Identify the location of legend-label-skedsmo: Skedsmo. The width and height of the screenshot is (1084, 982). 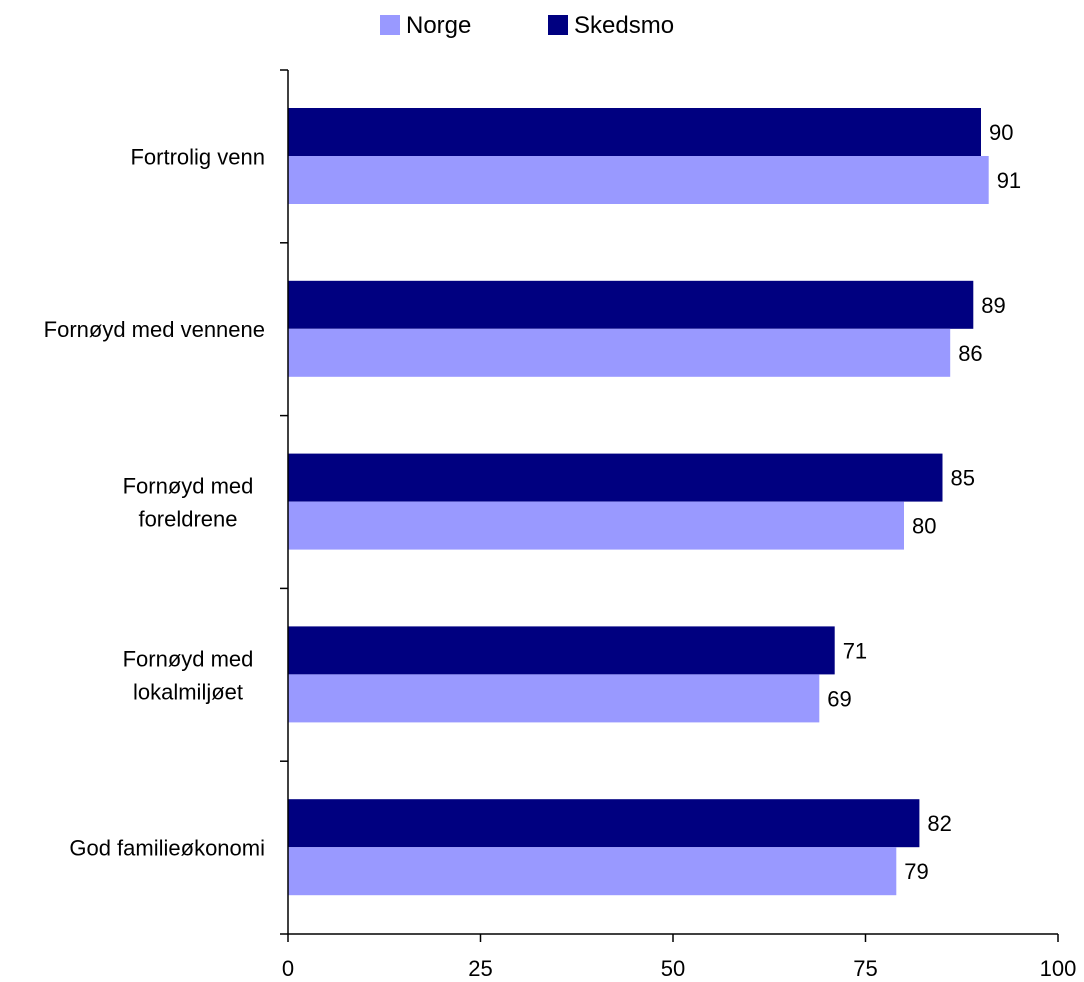
(624, 25).